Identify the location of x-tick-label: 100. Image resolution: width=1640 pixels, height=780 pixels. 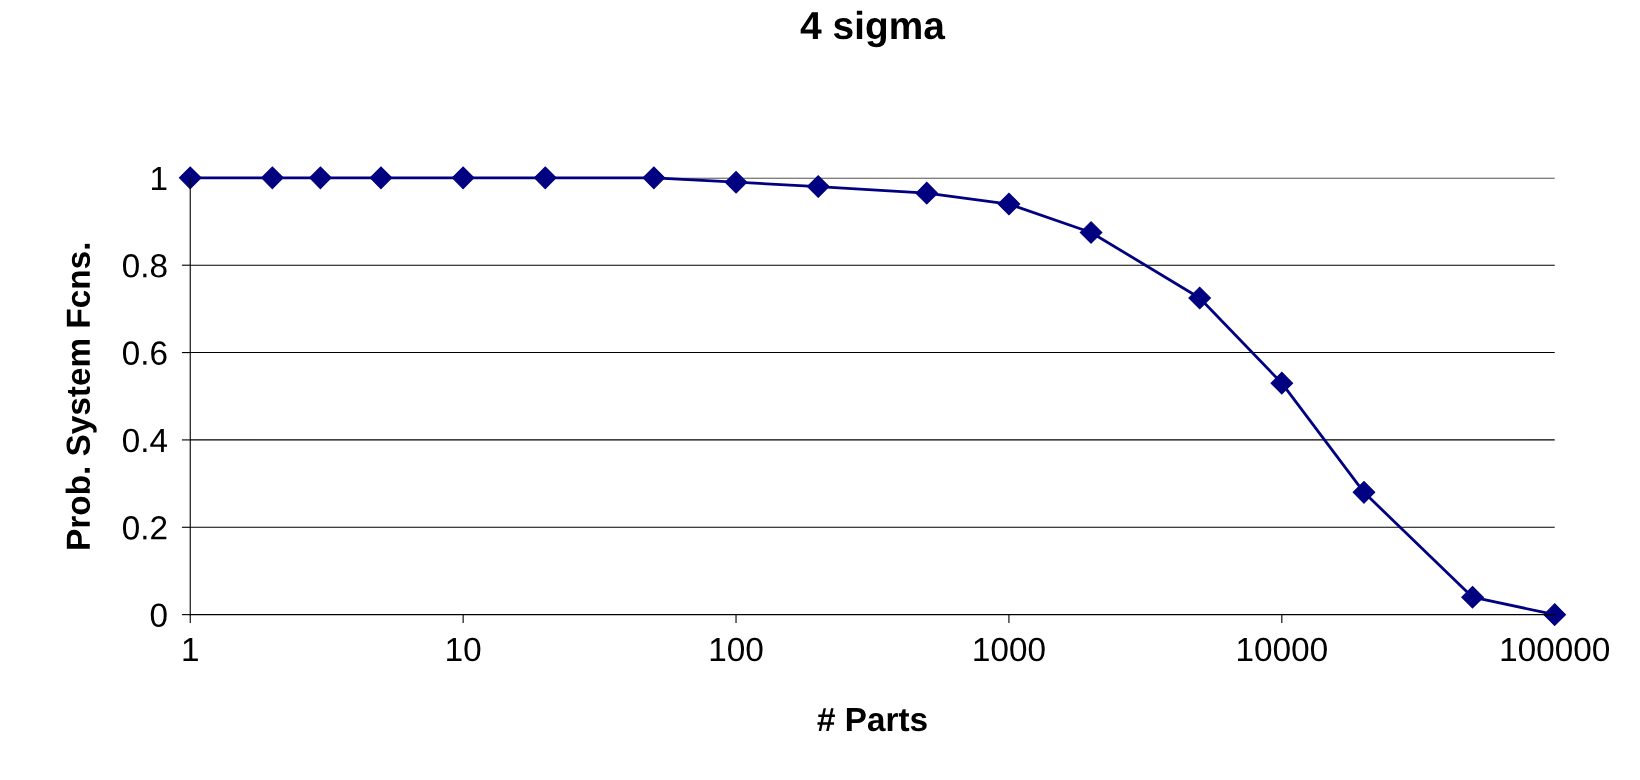
(736, 649).